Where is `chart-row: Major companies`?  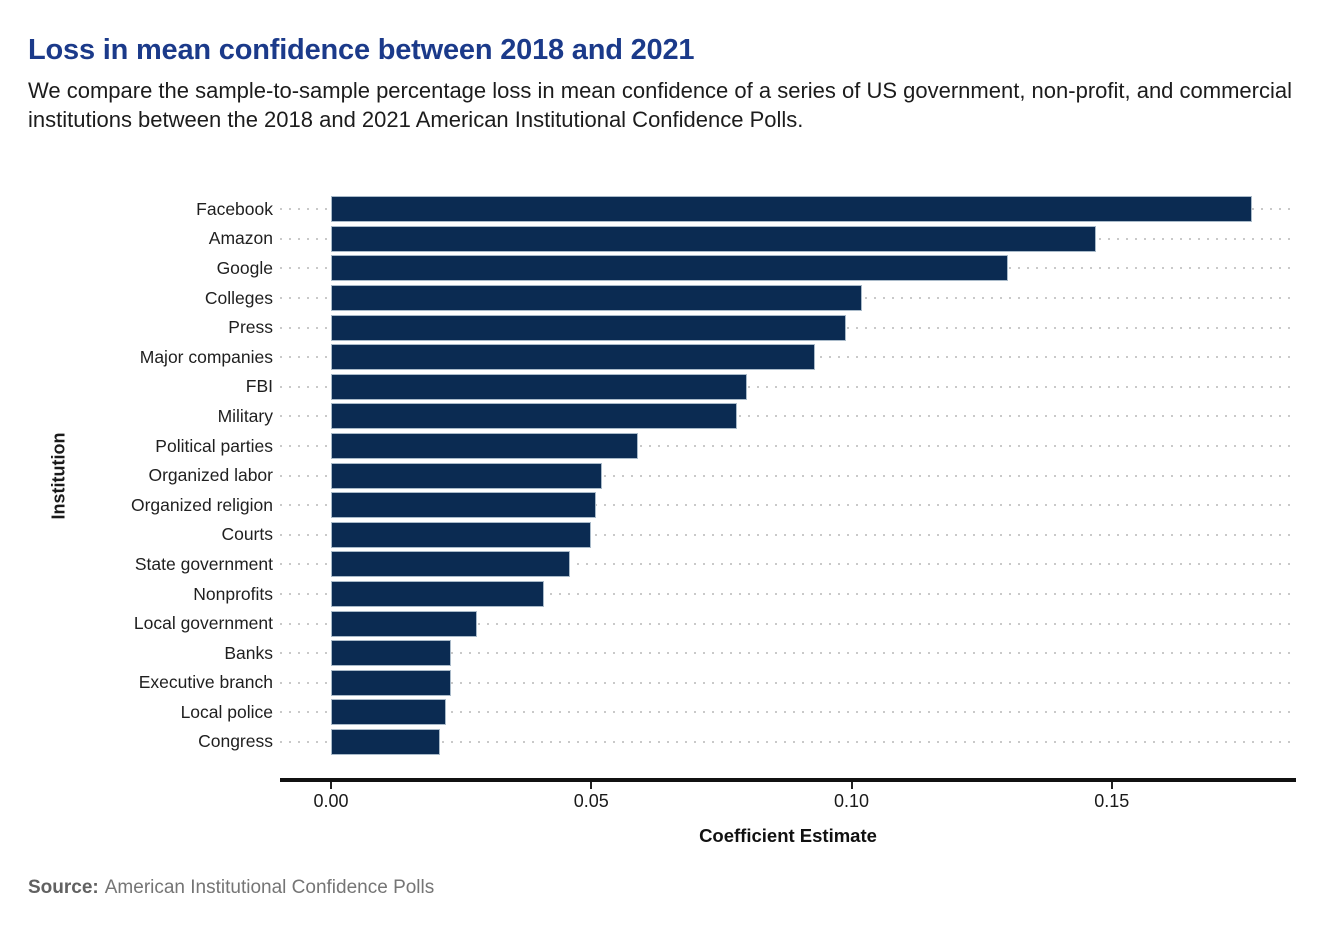 chart-row: Major companies is located at coordinates (662, 357).